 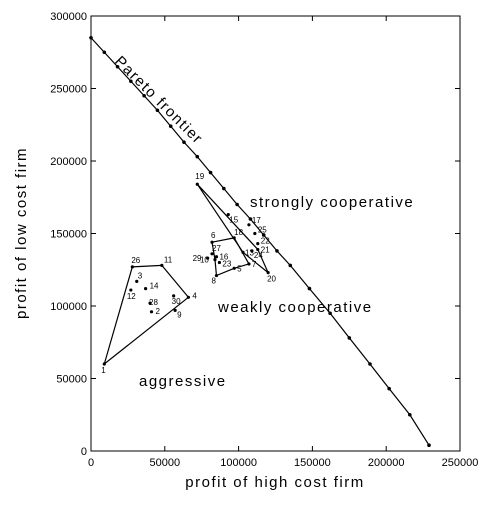 I want to click on point-label-25: 25, so click(x=262, y=230).